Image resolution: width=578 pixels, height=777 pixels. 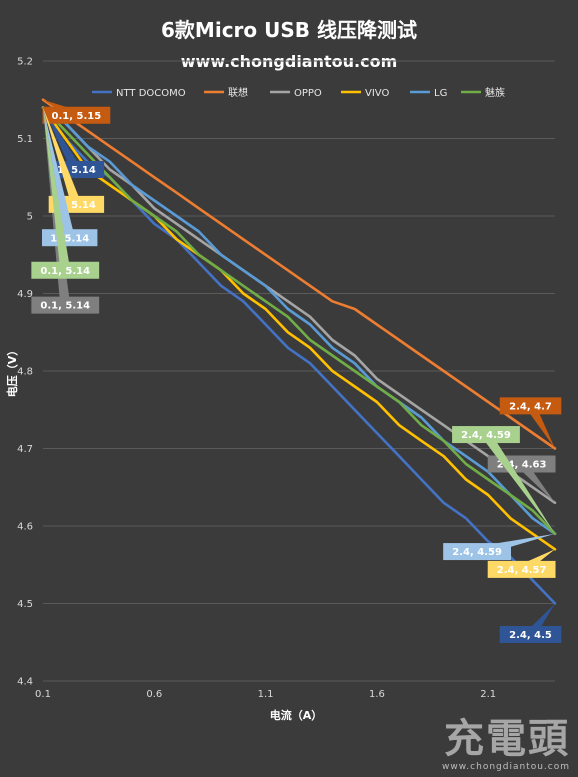 What do you see at coordinates (377, 93) in the screenshot?
I see `legend-label: VIVO` at bounding box center [377, 93].